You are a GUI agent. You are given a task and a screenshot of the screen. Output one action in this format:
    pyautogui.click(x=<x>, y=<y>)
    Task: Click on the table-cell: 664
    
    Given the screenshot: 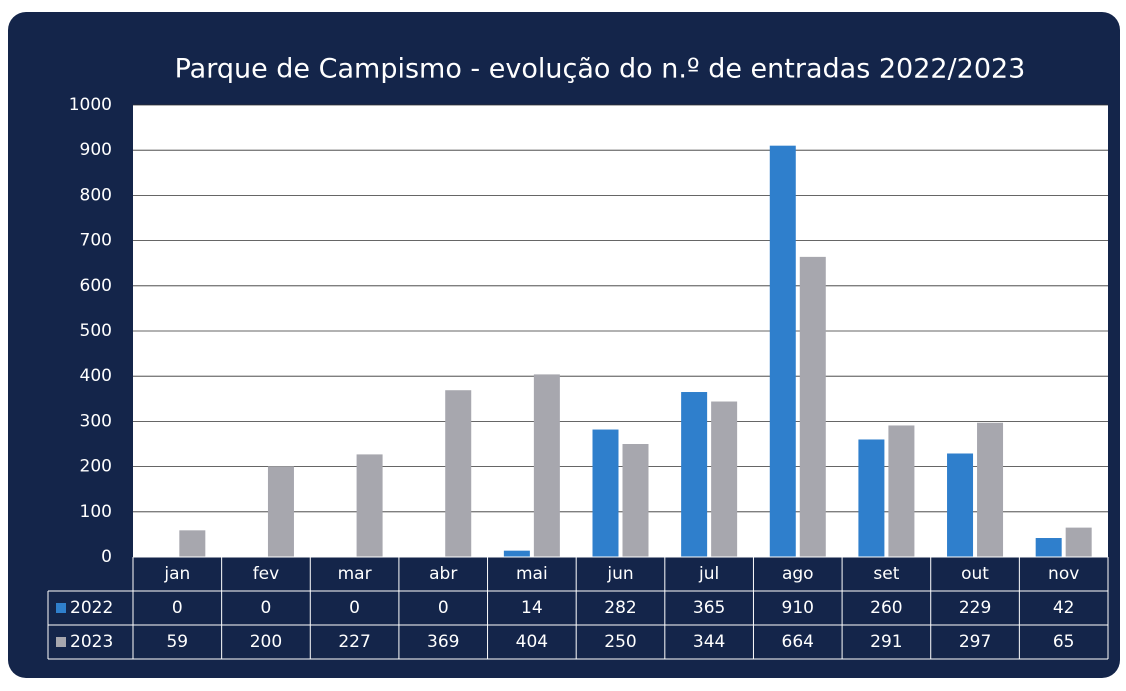 What is the action you would take?
    pyautogui.click(x=798, y=642)
    